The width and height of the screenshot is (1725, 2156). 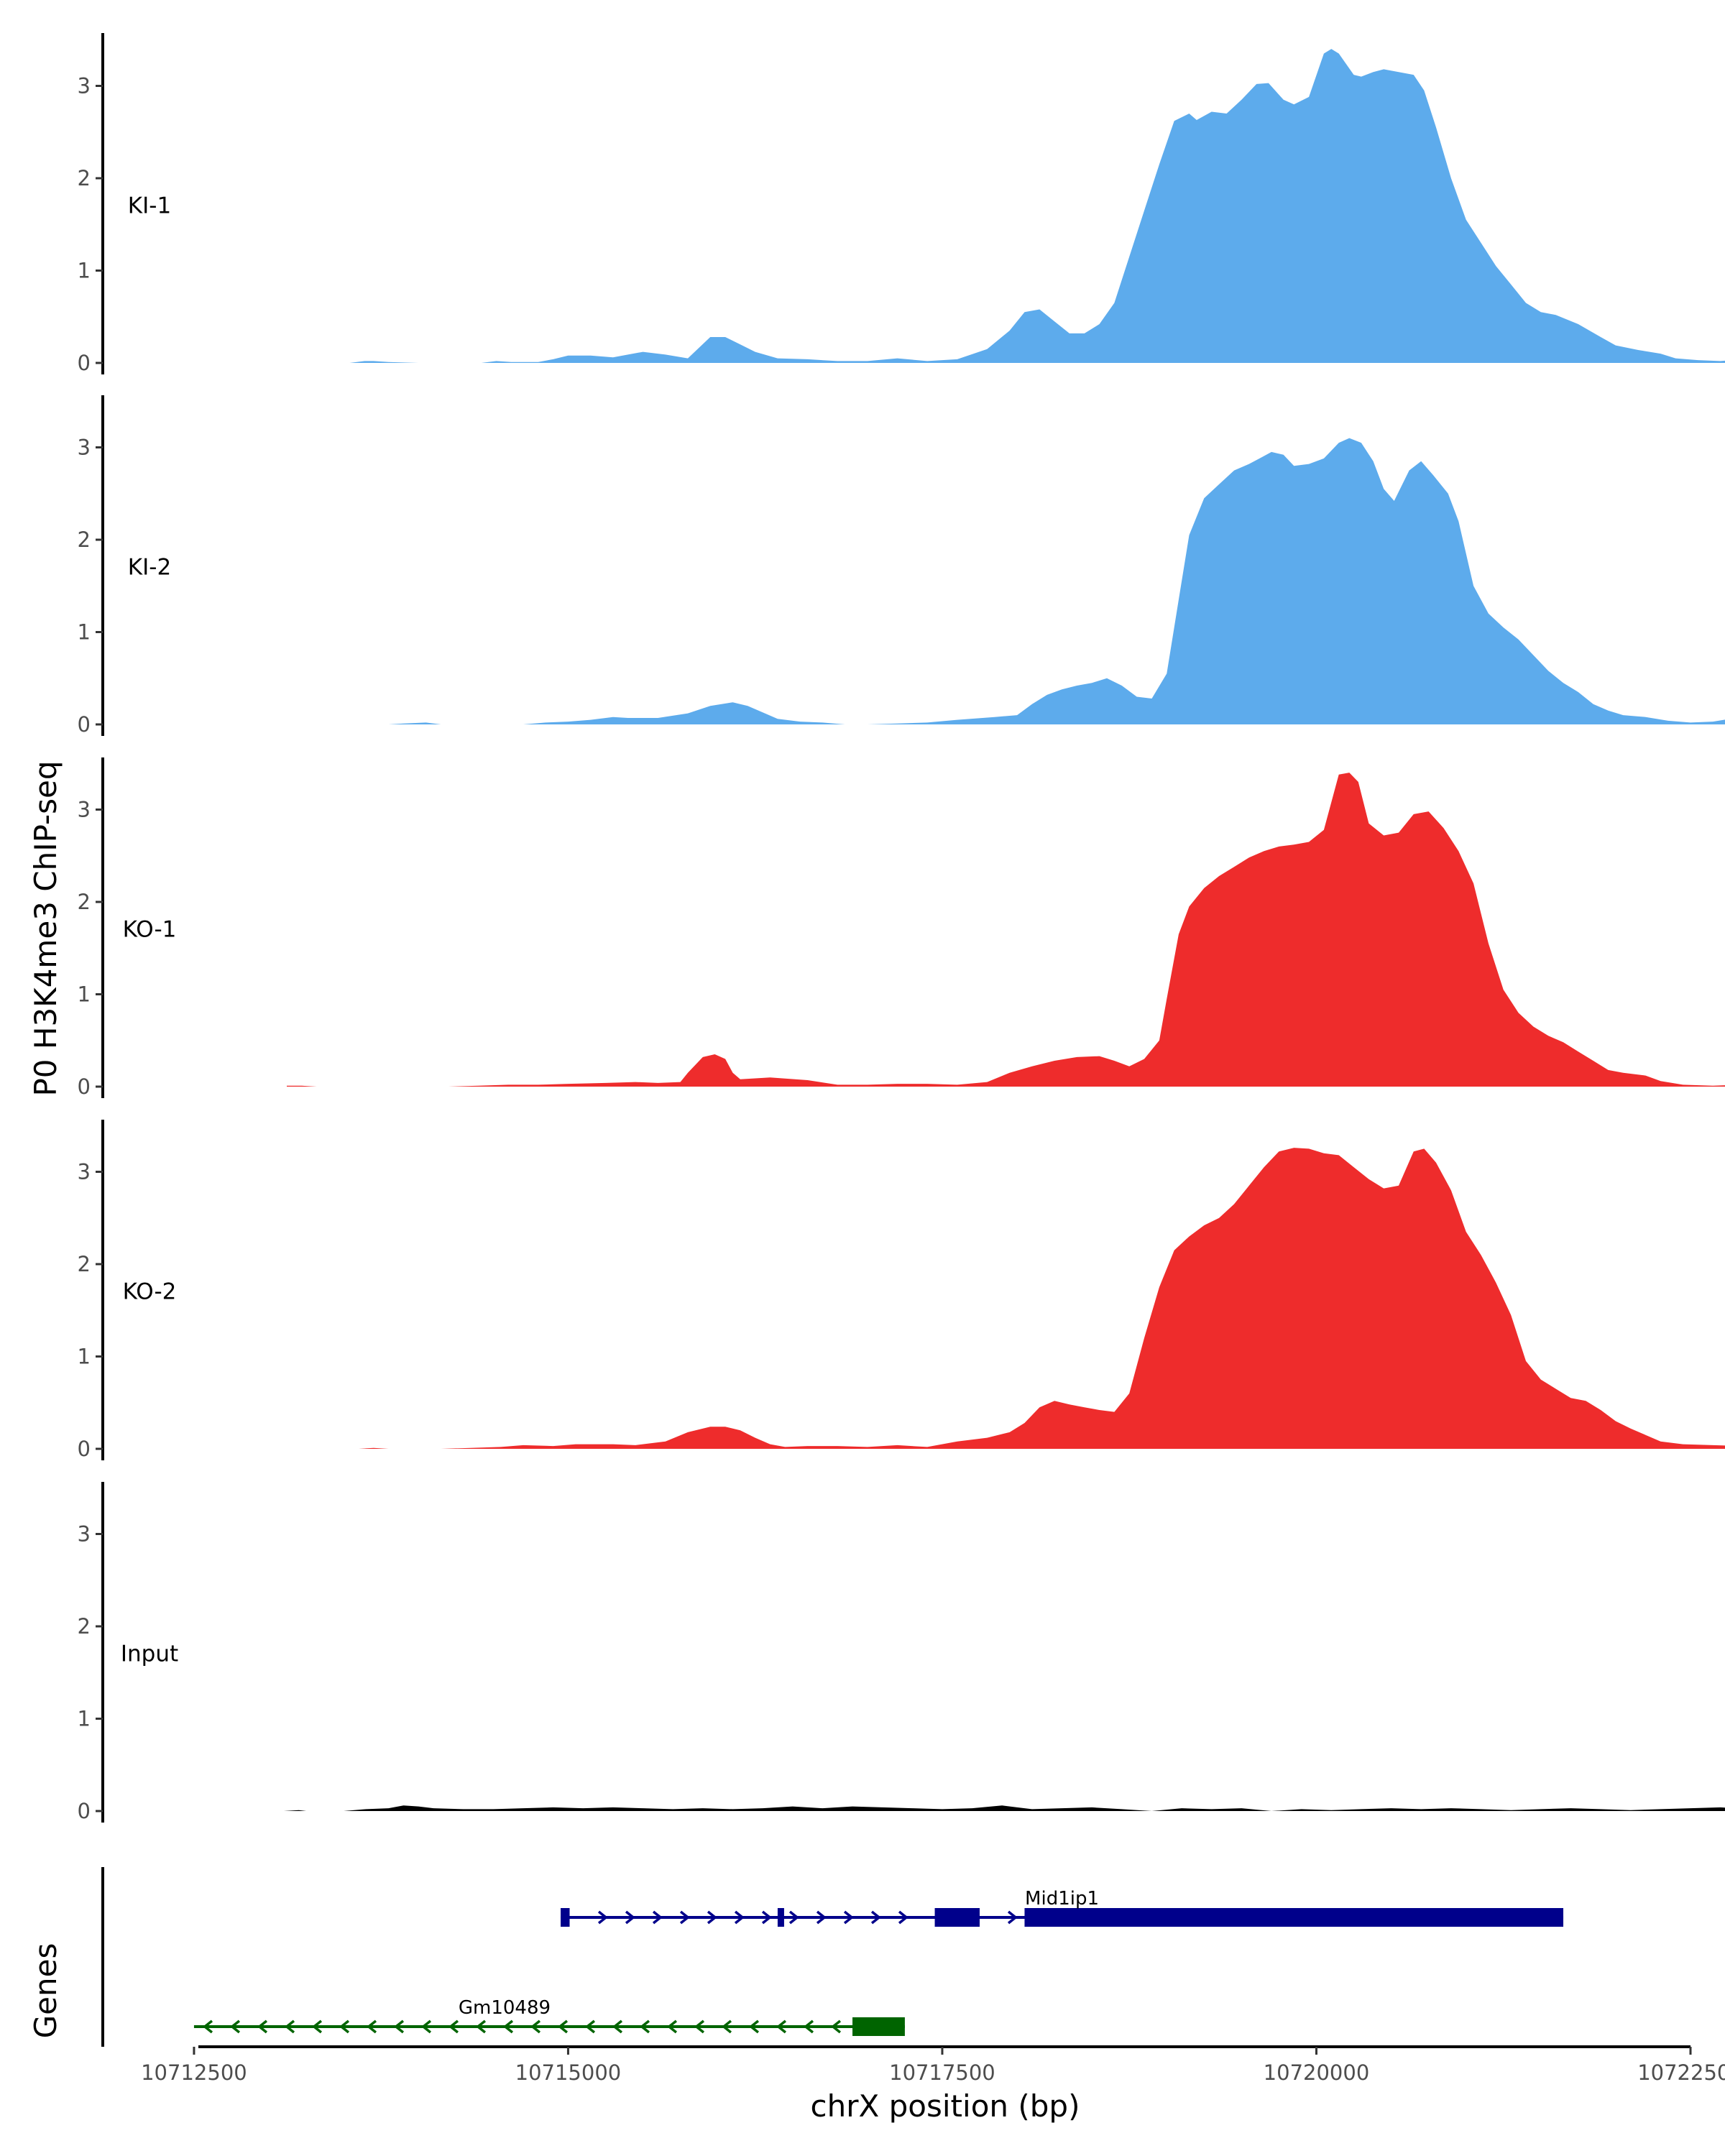 What do you see at coordinates (149, 568) in the screenshot?
I see `track-label: KI-2` at bounding box center [149, 568].